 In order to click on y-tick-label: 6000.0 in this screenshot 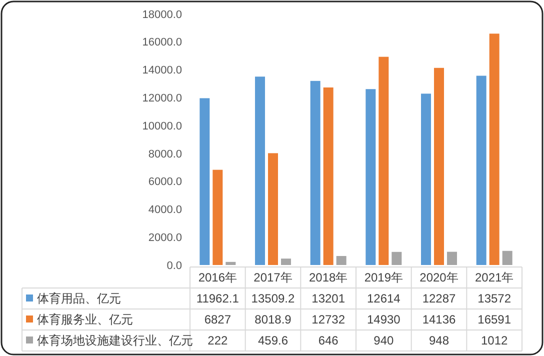, I will do `click(165, 182)`.